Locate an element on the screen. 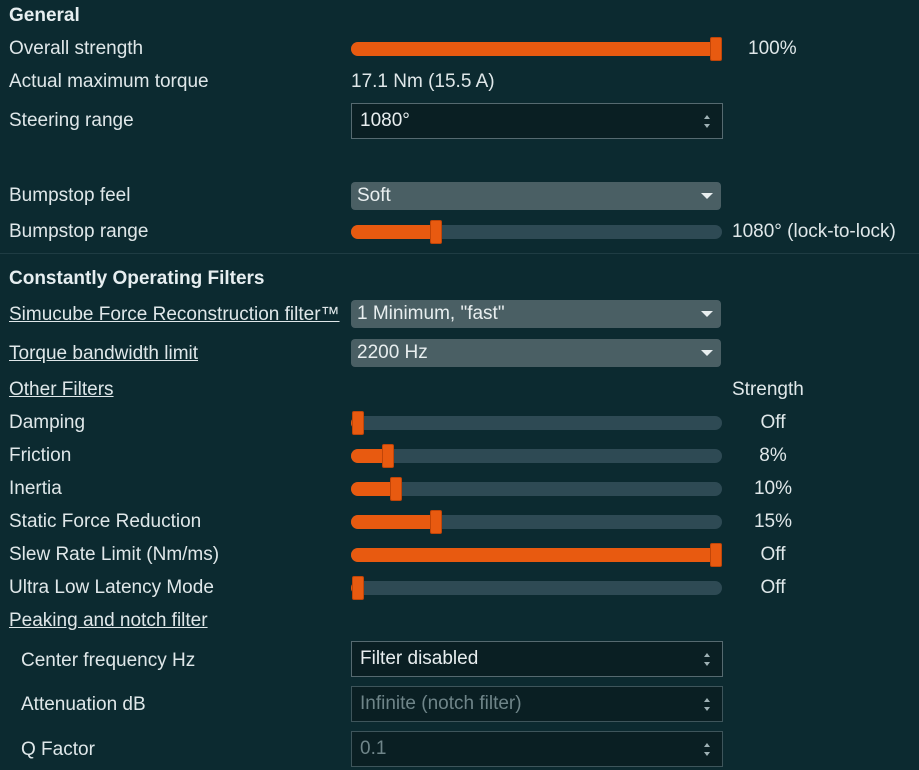 This screenshot has height=770, width=919. center-frequency-spinbox: Filter disabled is located at coordinates (537, 659).